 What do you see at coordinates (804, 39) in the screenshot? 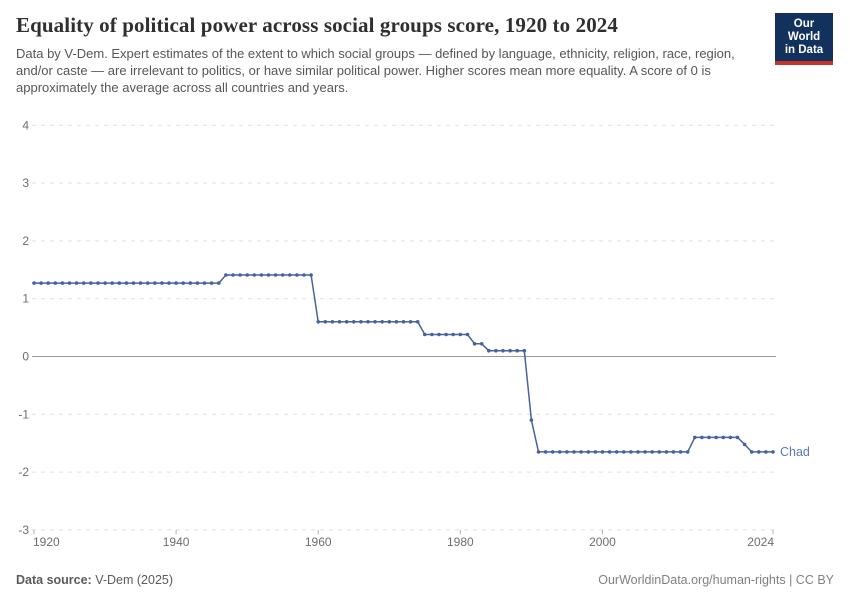
I see `owid-logo: Our World in Data` at bounding box center [804, 39].